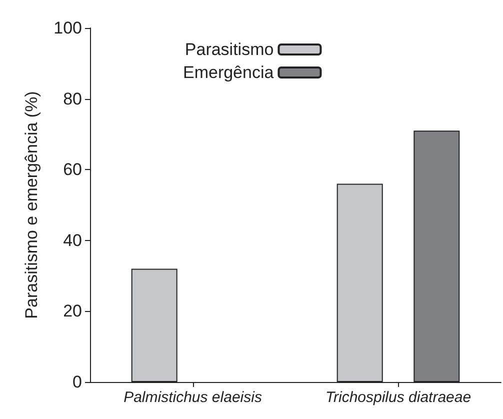  Describe the element at coordinates (31, 205) in the screenshot. I see `y-axis-title: Parasitismo e emergência (%)` at that location.